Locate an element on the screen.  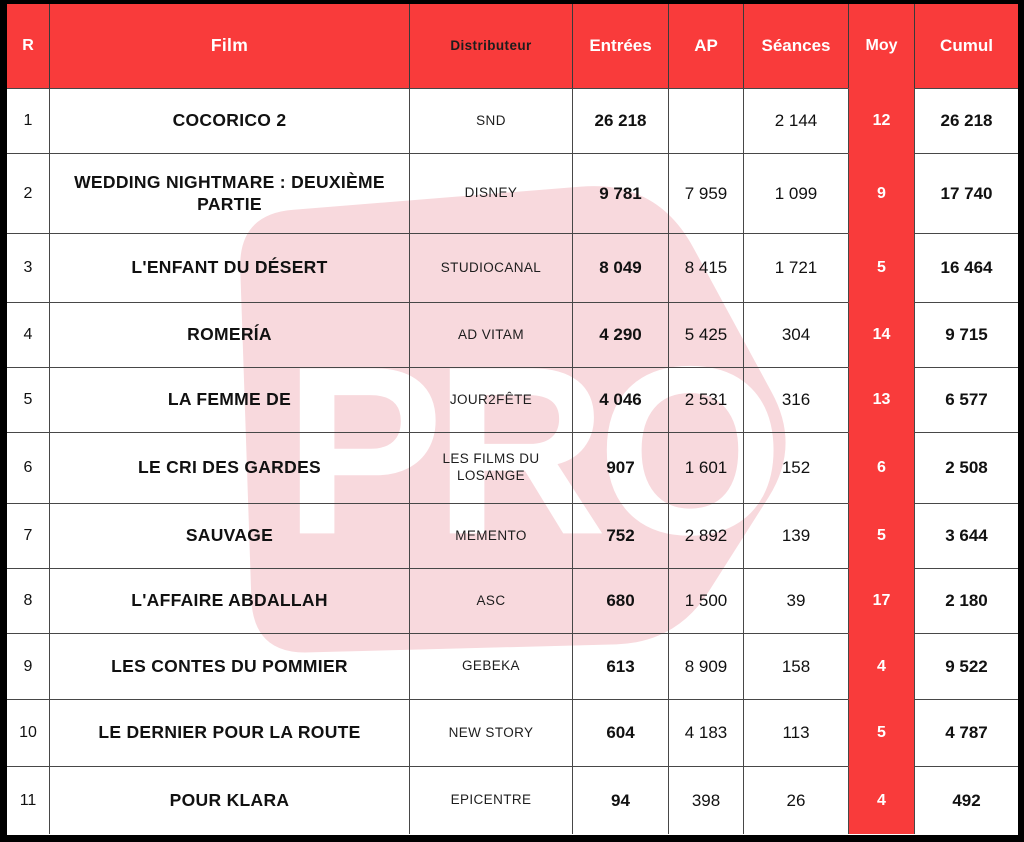
film-cell: COCORICO 2 is located at coordinates (229, 120).